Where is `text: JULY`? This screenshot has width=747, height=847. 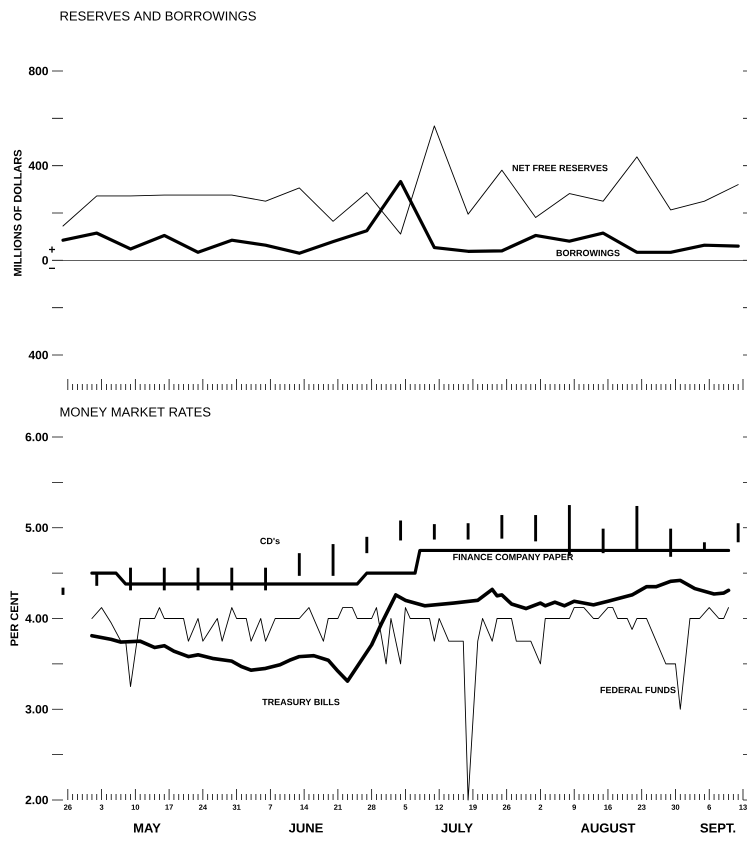 text: JULY is located at coordinates (457, 828).